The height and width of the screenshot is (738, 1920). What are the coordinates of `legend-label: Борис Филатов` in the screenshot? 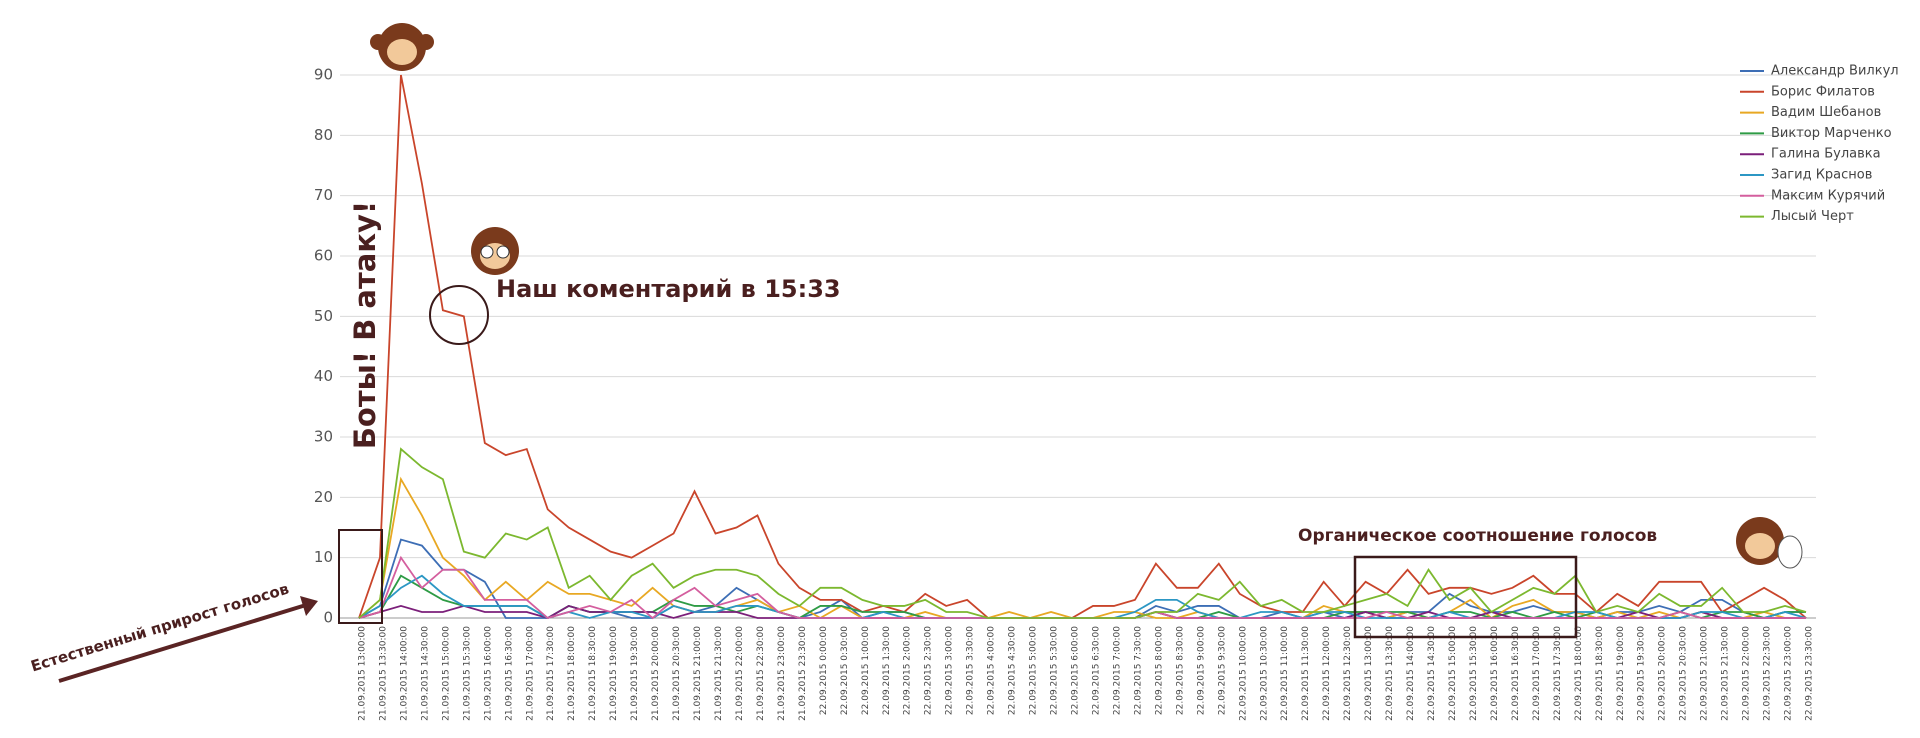 It's located at (1823, 91).